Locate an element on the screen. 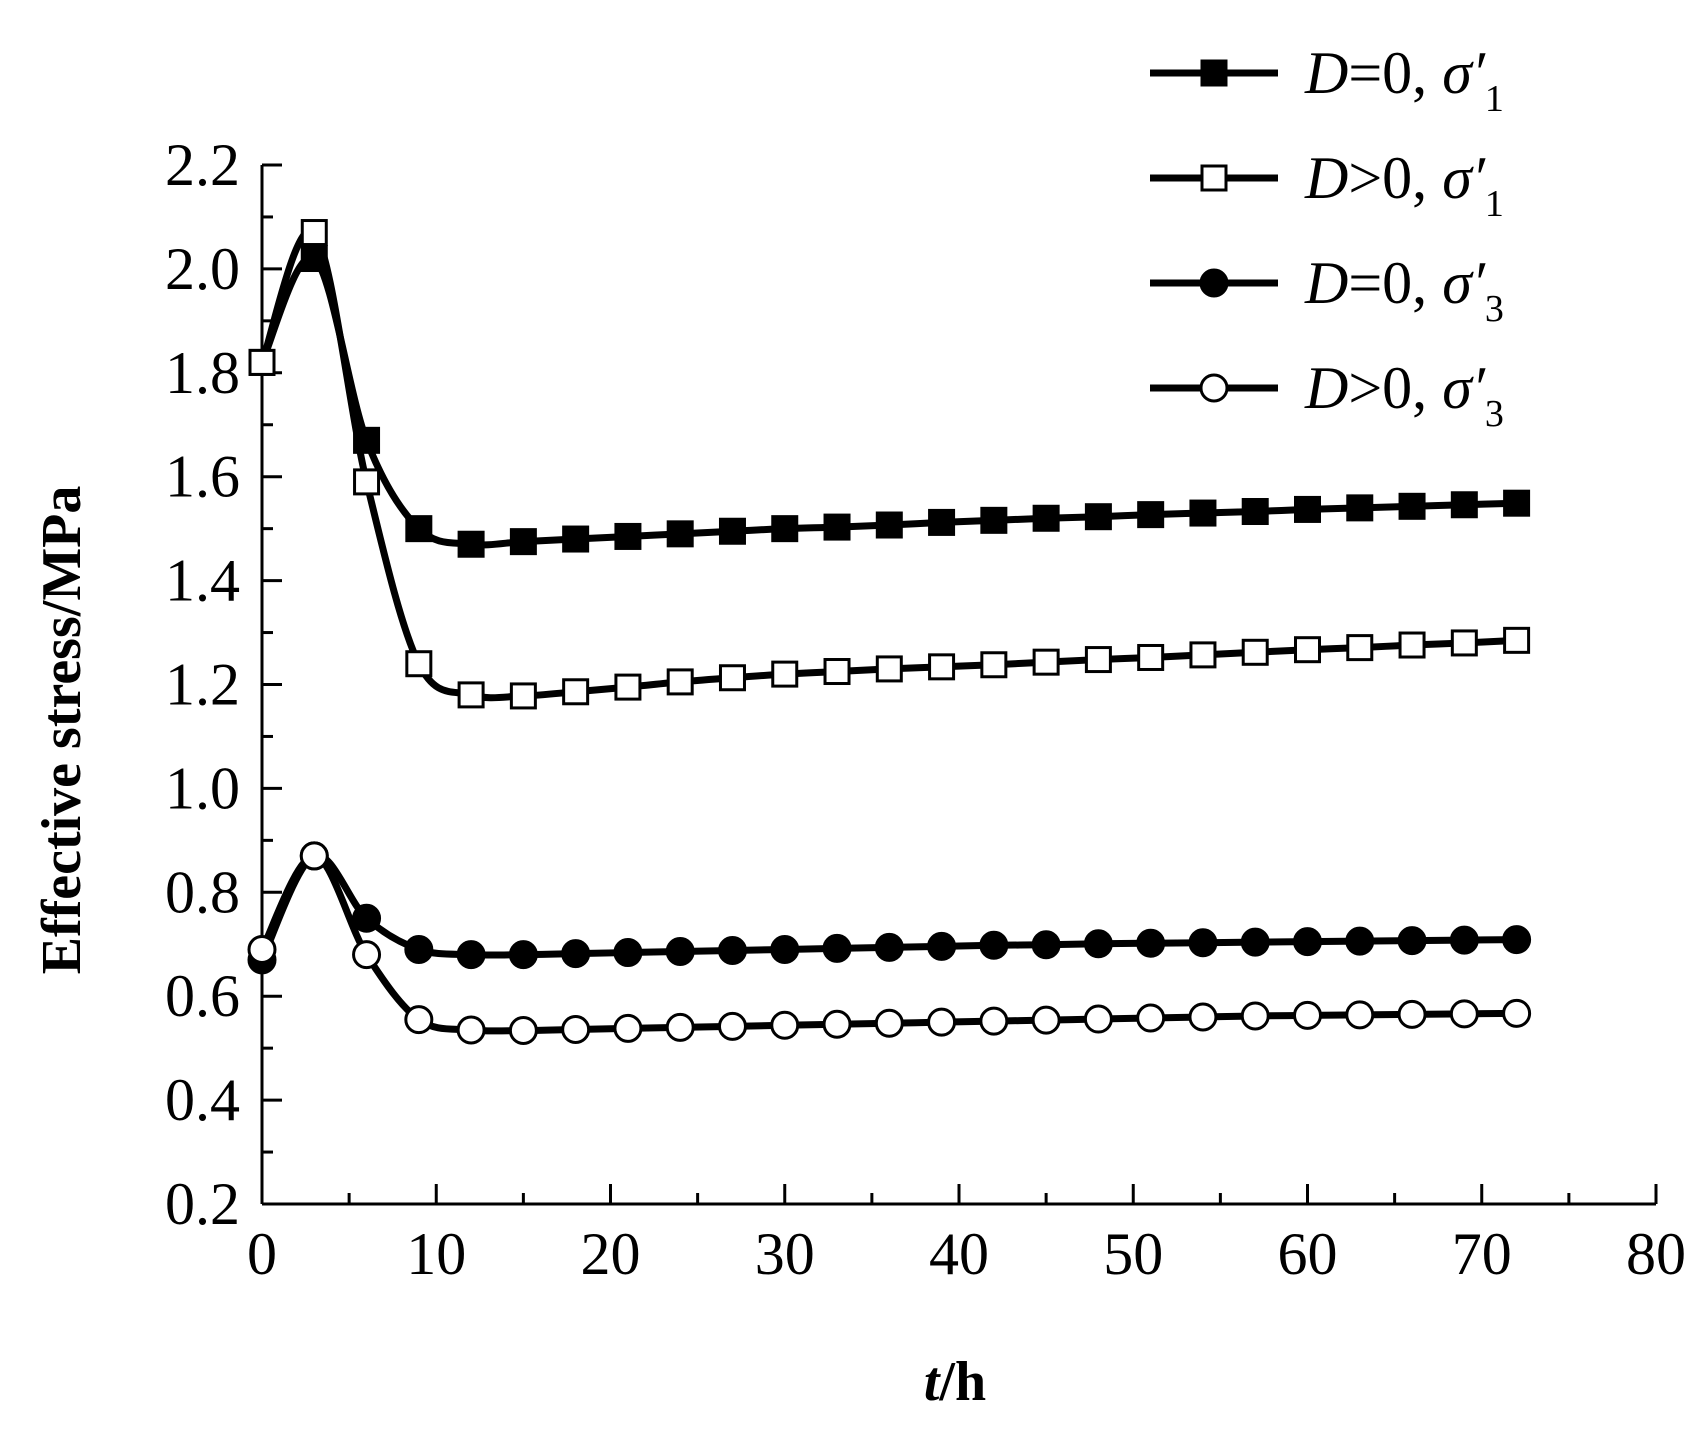  legend-item-1: D=0, σ′1 is located at coordinates (1327, 80).